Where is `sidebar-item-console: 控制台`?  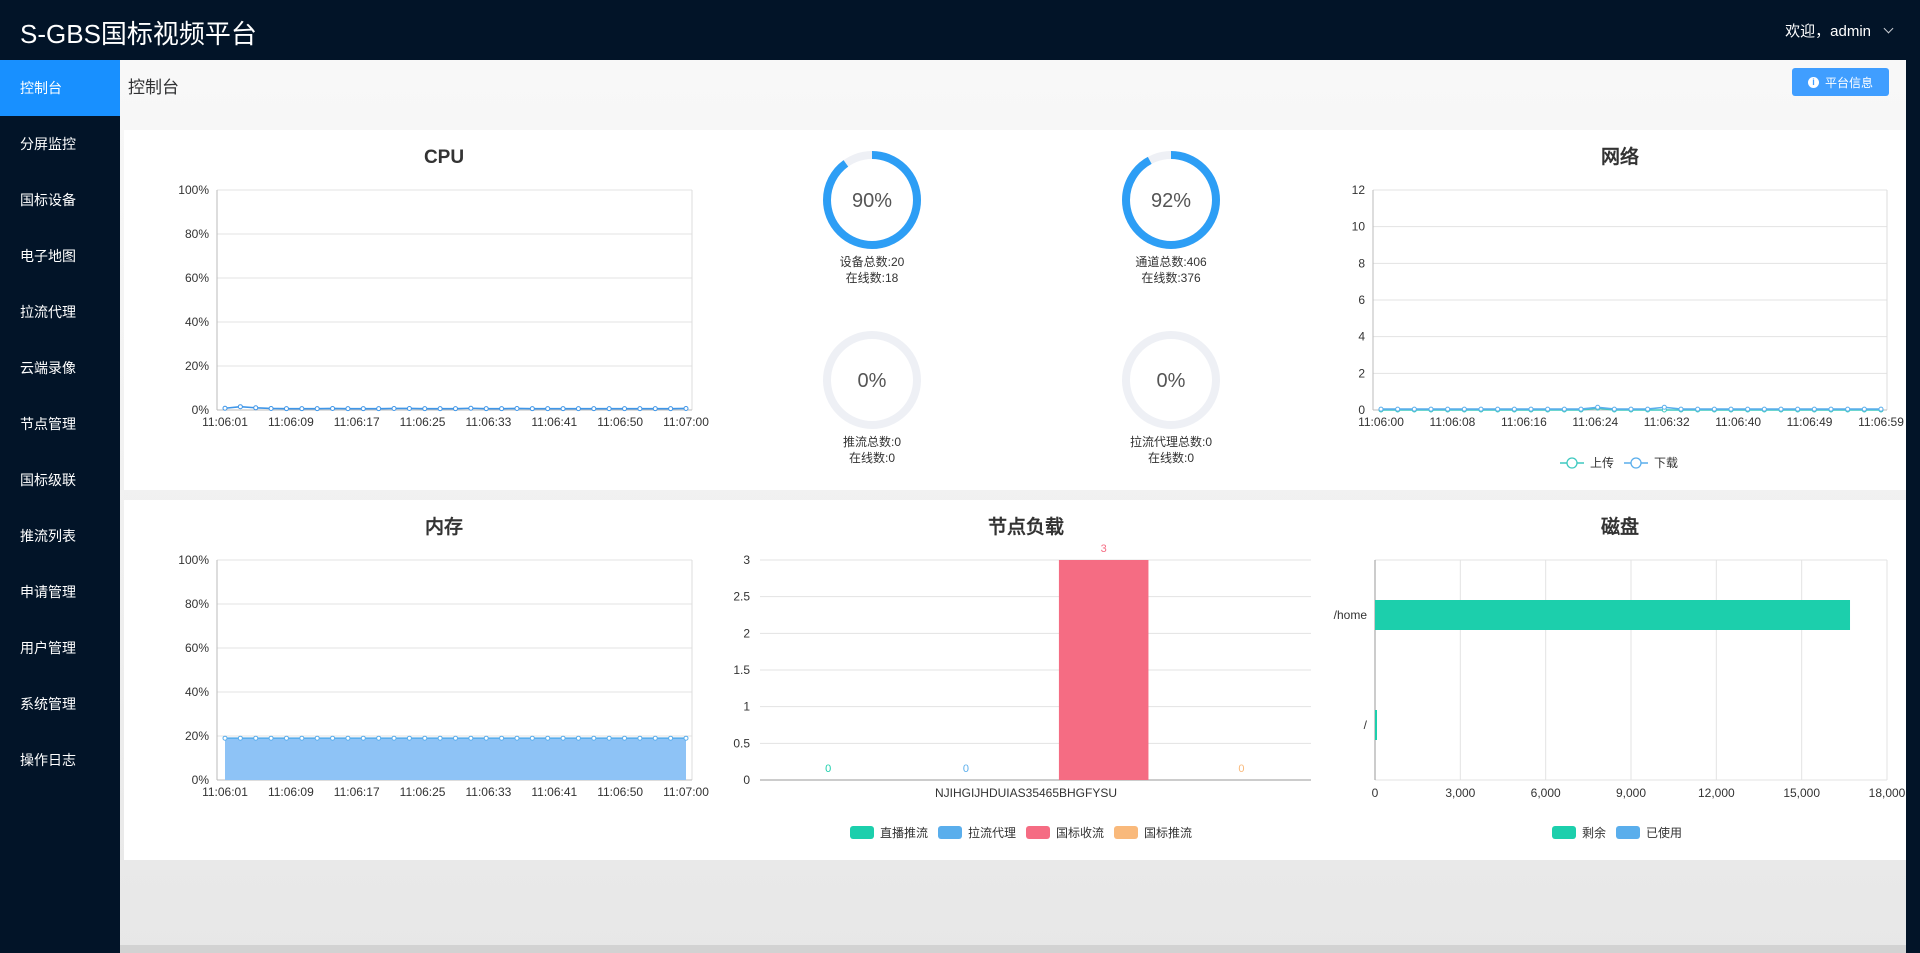 sidebar-item-console: 控制台 is located at coordinates (60, 88).